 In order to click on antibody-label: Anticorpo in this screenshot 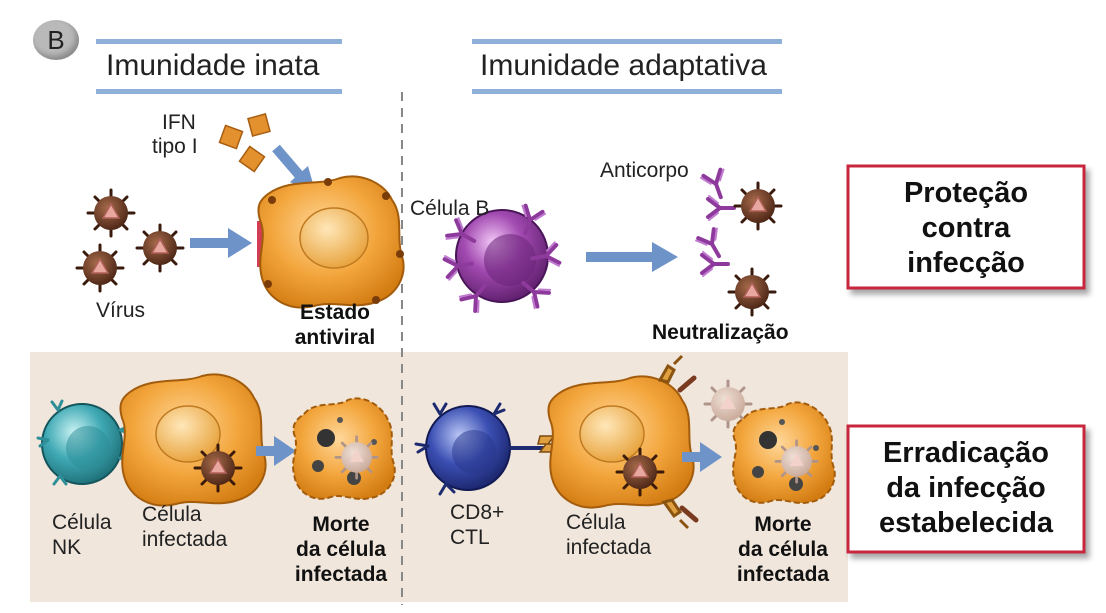, I will do `click(644, 170)`.